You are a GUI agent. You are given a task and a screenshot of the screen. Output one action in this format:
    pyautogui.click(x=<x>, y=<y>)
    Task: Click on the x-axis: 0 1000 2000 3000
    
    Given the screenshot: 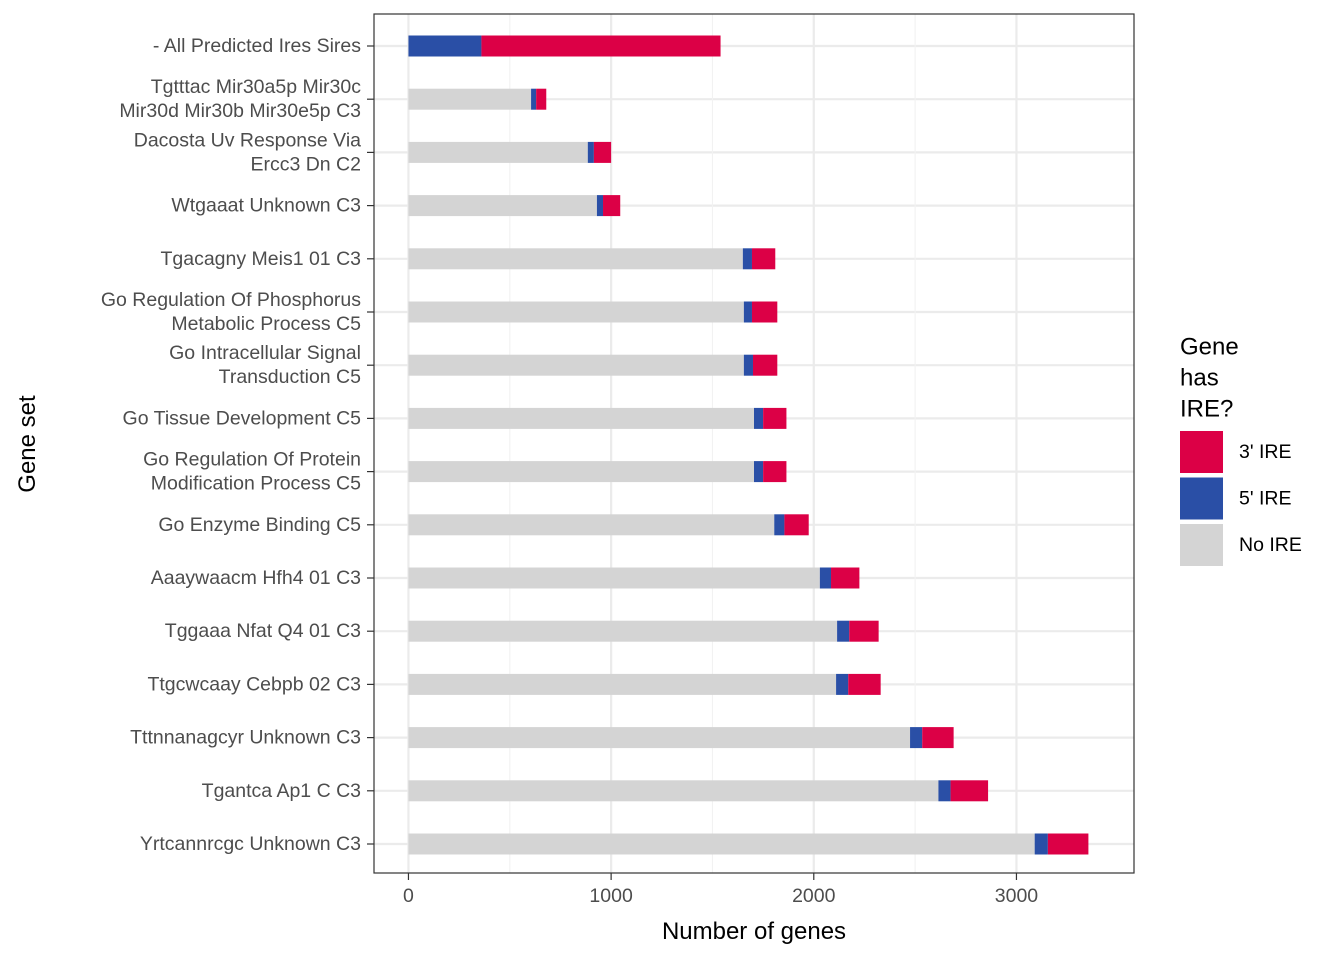 What is the action you would take?
    pyautogui.click(x=720, y=890)
    